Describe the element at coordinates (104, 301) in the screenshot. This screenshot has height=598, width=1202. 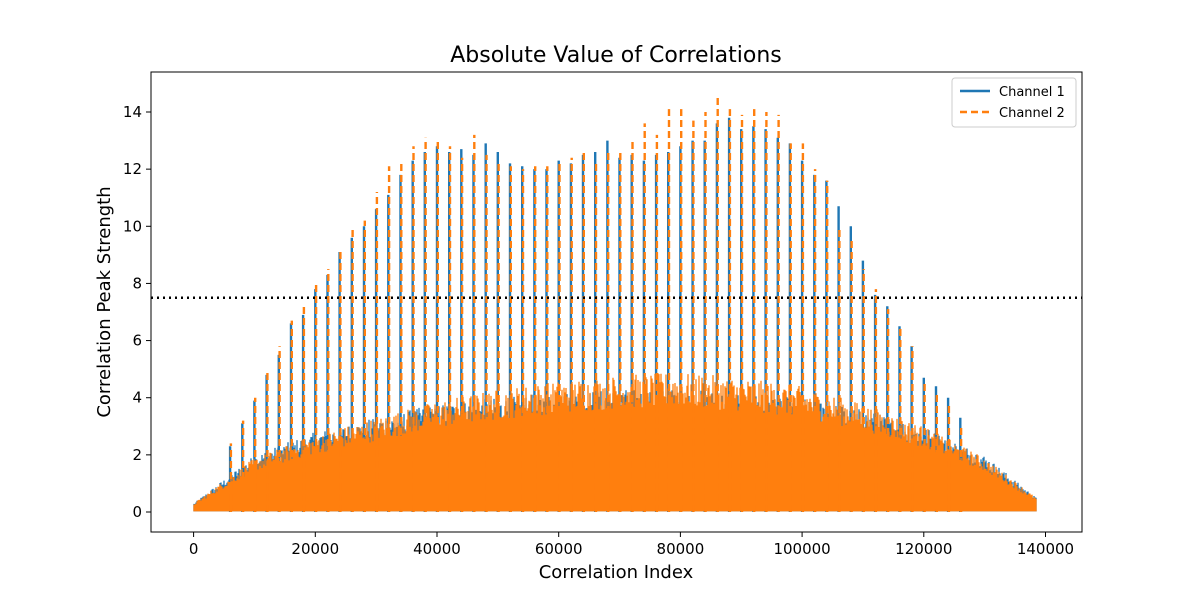
I see `y-axis-label: Correlation Peak Strength` at that location.